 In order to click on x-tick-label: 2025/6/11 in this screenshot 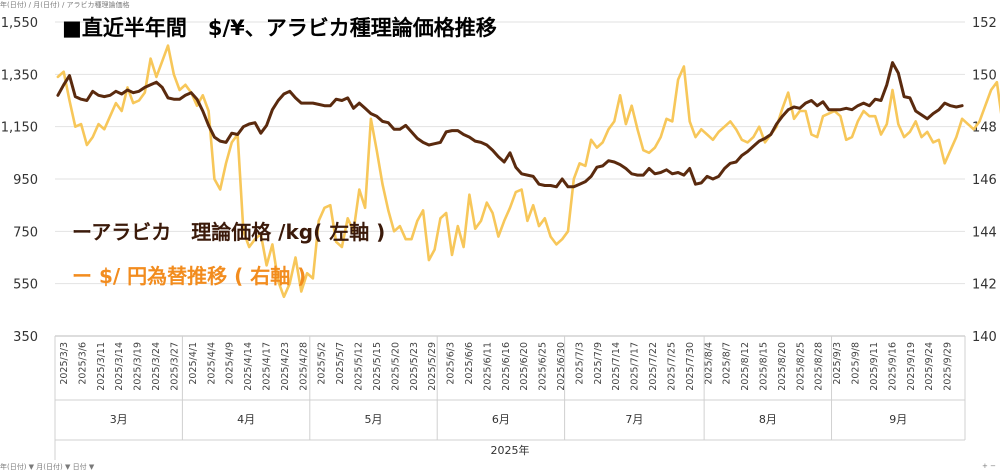, I will do `click(487, 366)`.